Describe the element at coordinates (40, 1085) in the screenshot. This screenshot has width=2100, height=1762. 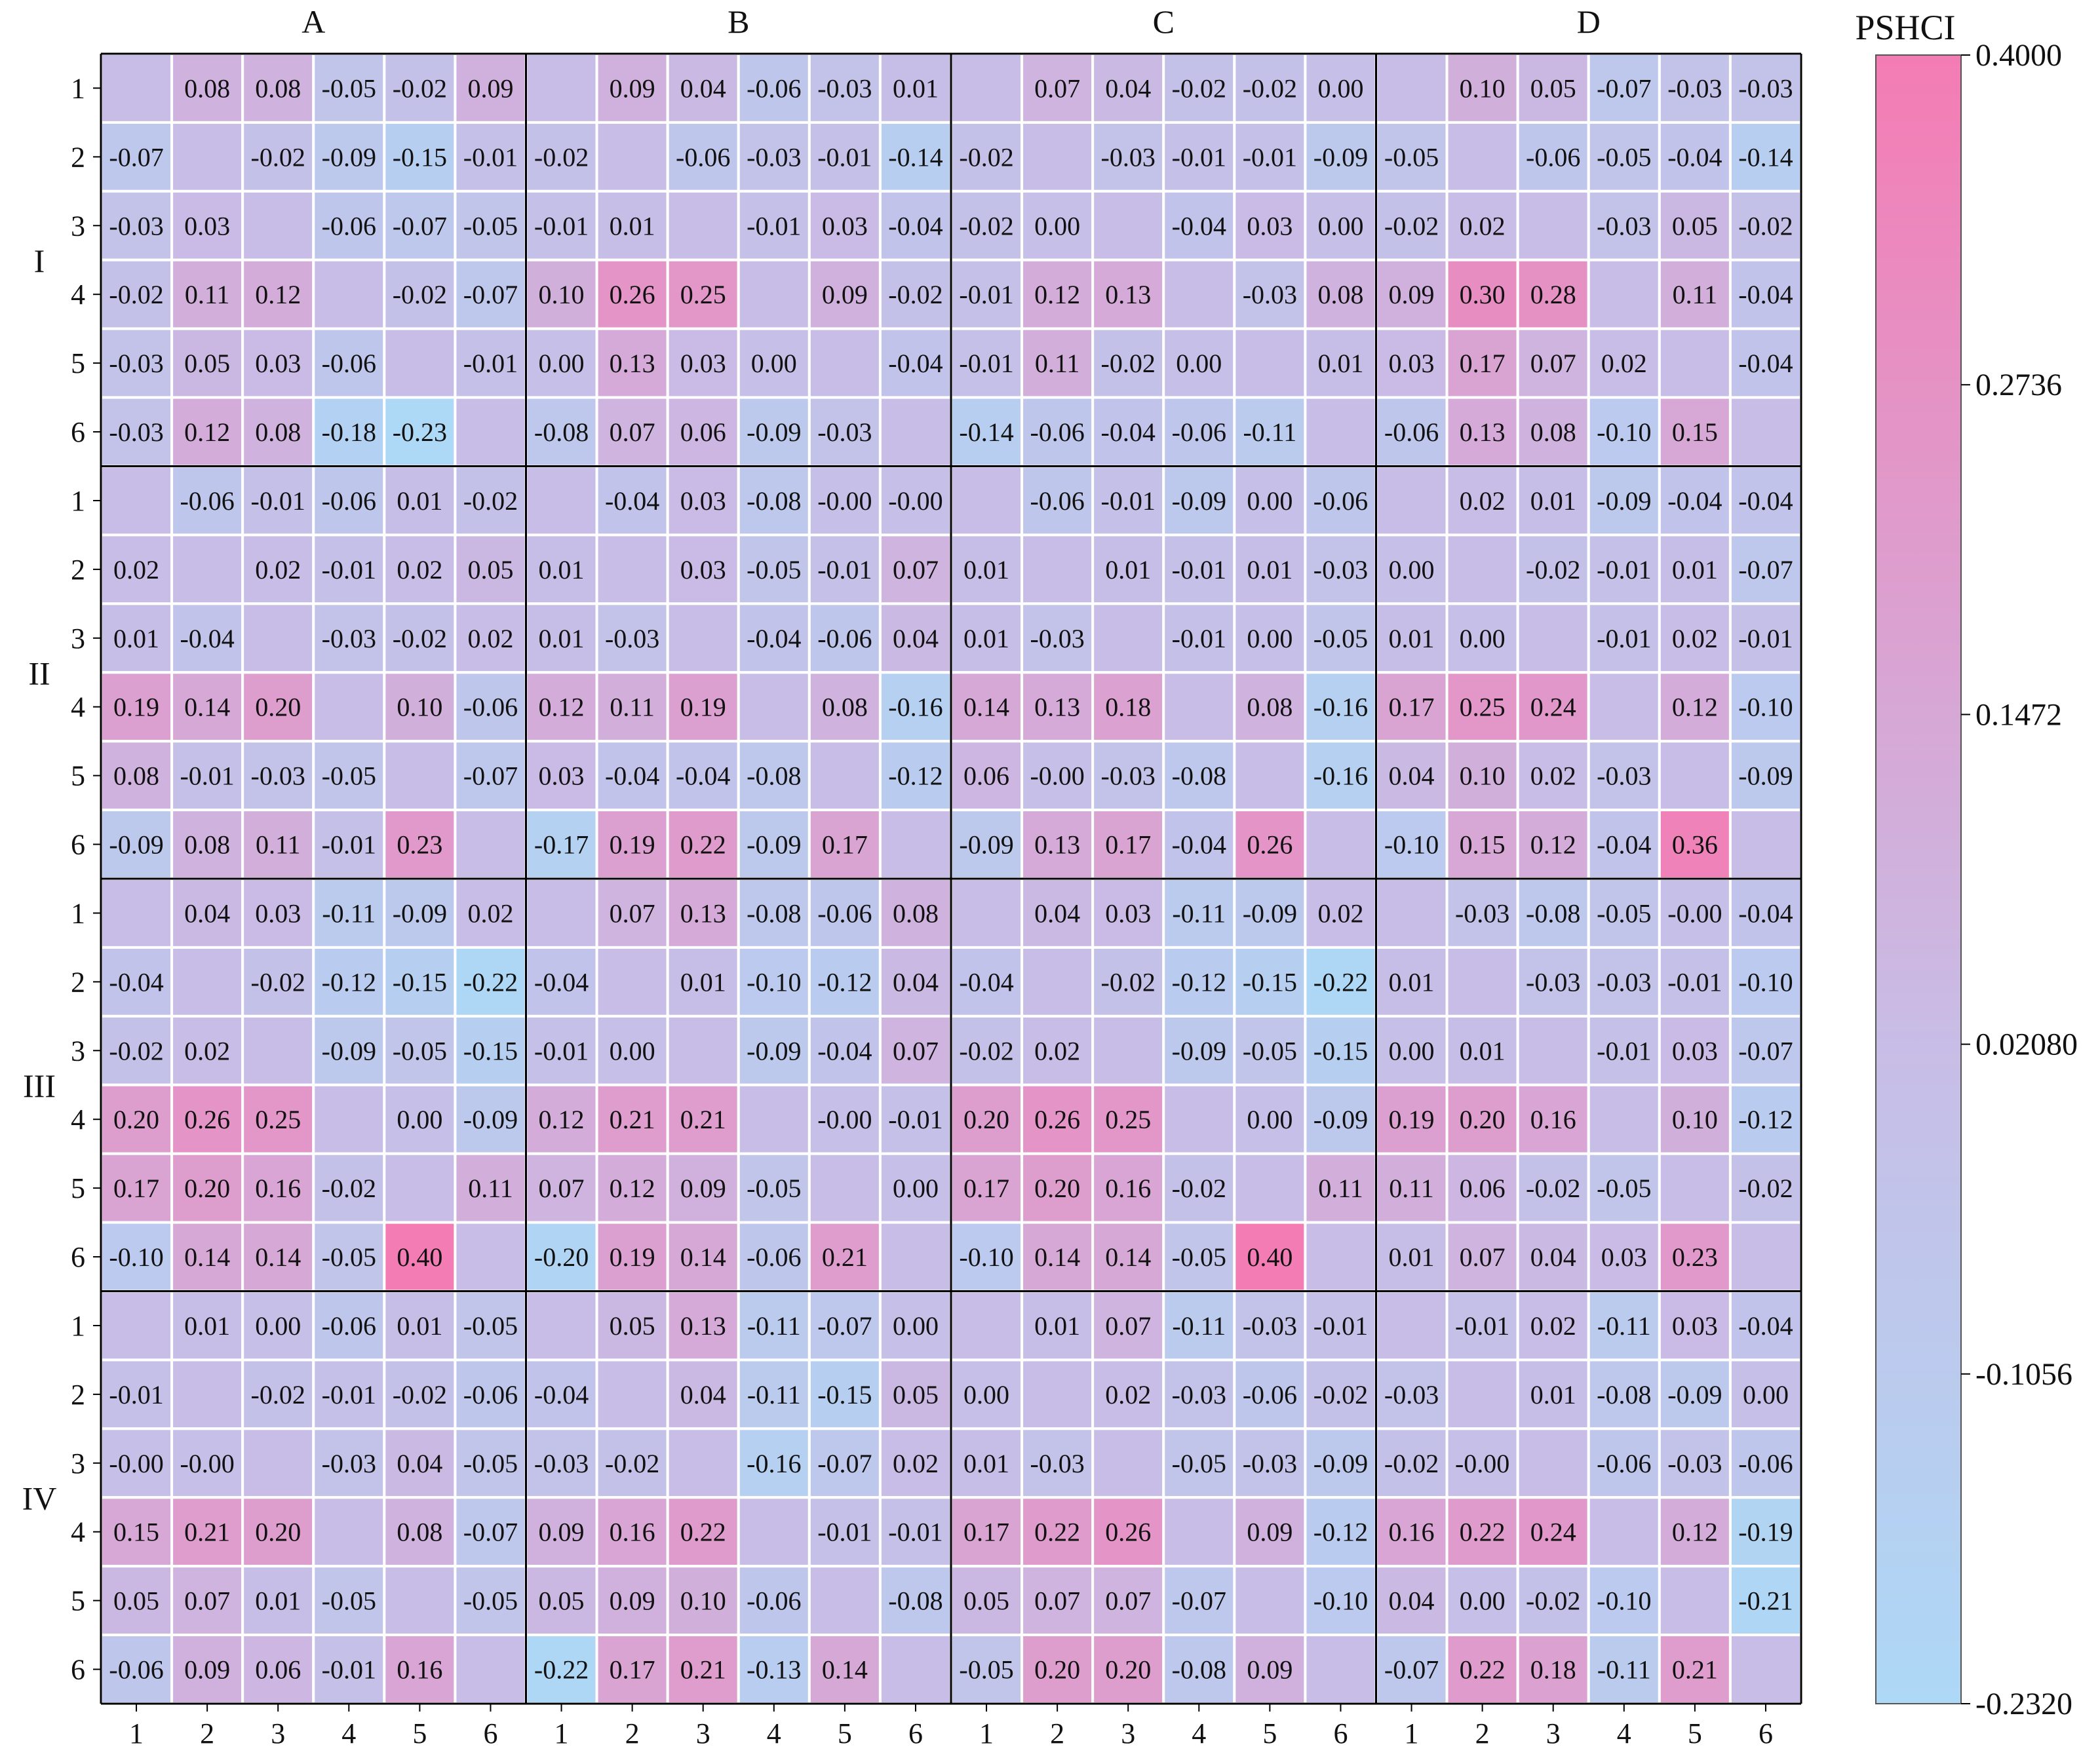
I see `row-group-label: III` at that location.